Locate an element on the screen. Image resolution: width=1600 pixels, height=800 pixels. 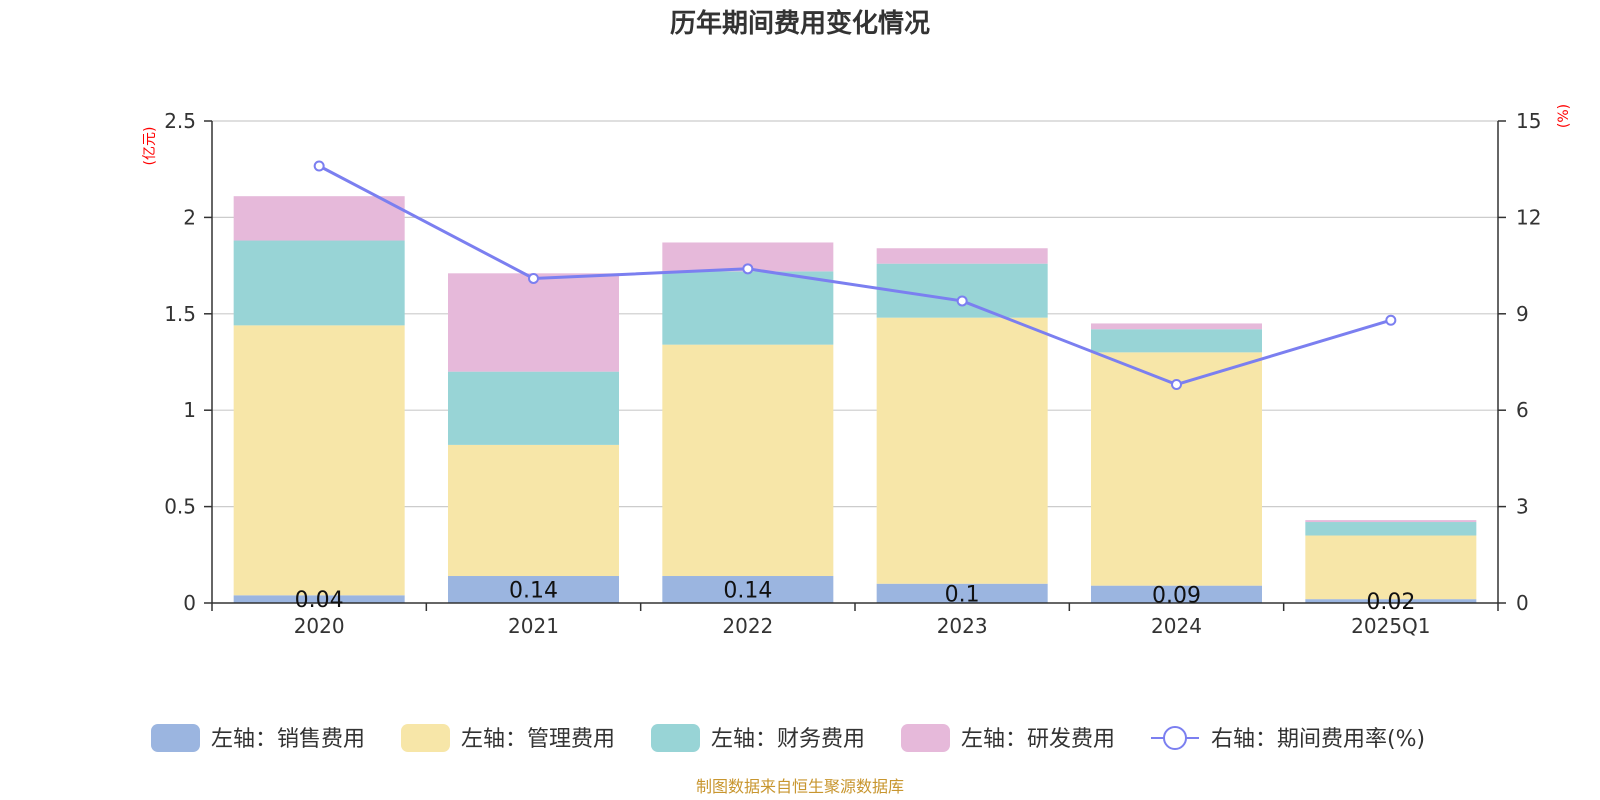
right-axis-tick-label: 9 is located at coordinates (1522, 314).